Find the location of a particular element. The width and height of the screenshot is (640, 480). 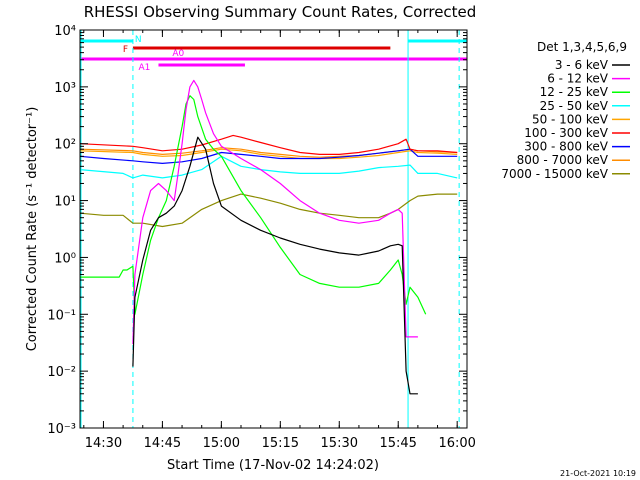

legend-label-50-100-kev: 50 - 100 keV is located at coordinates (570, 119).